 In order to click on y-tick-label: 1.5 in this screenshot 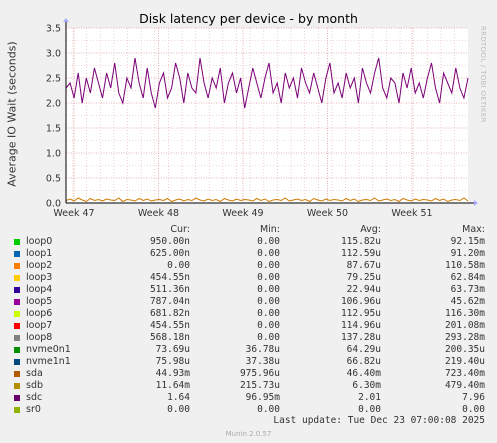, I will do `click(53, 129)`.